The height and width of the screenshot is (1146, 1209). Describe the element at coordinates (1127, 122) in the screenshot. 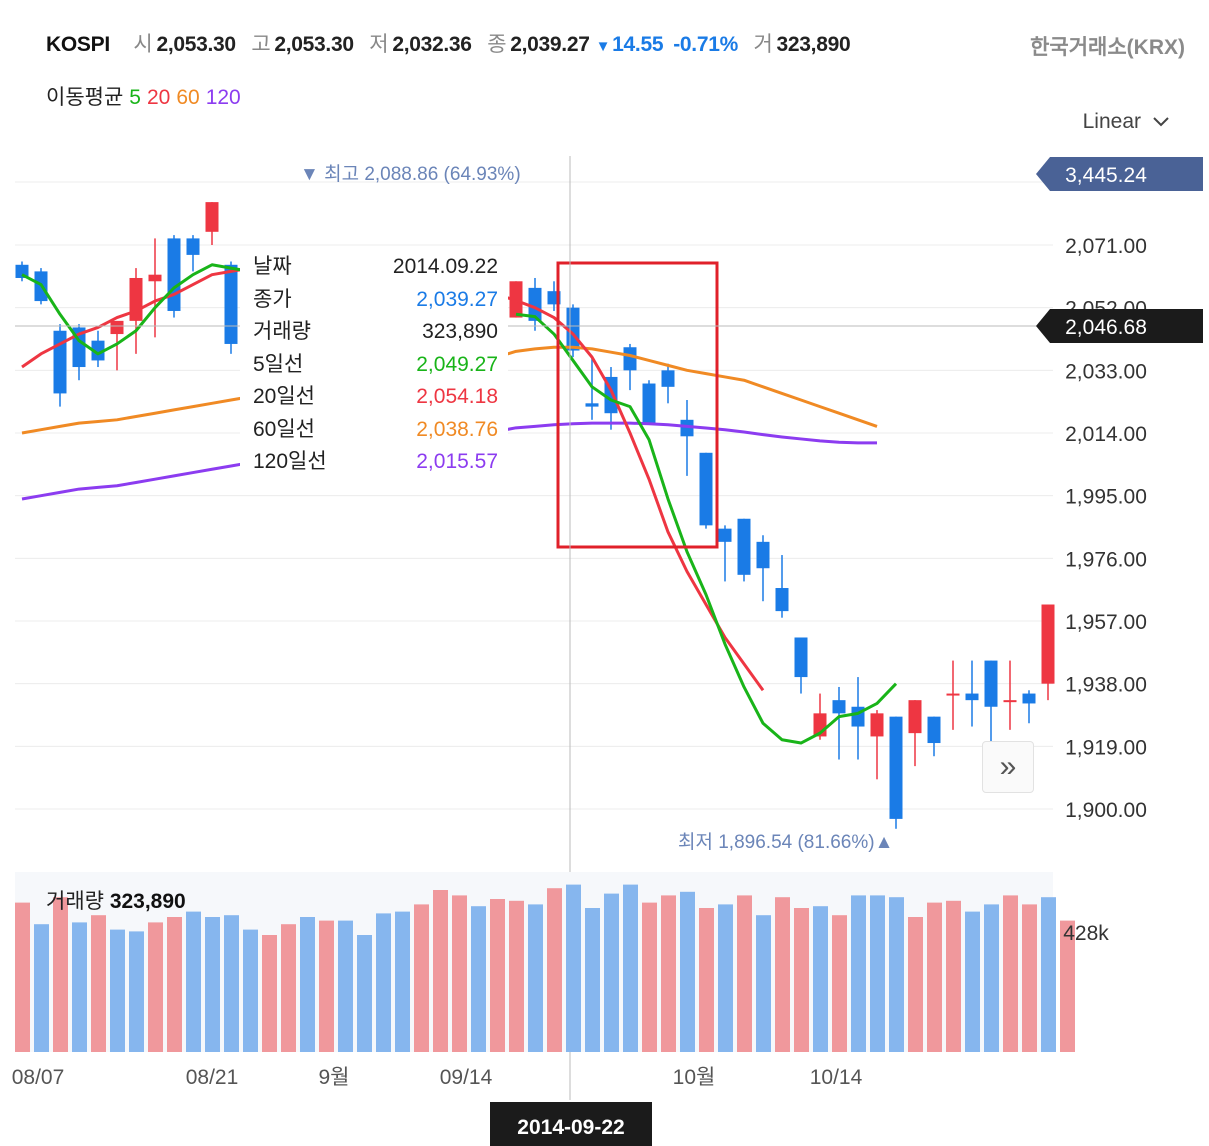

I see `scale-mode-dropdown: Linear` at that location.